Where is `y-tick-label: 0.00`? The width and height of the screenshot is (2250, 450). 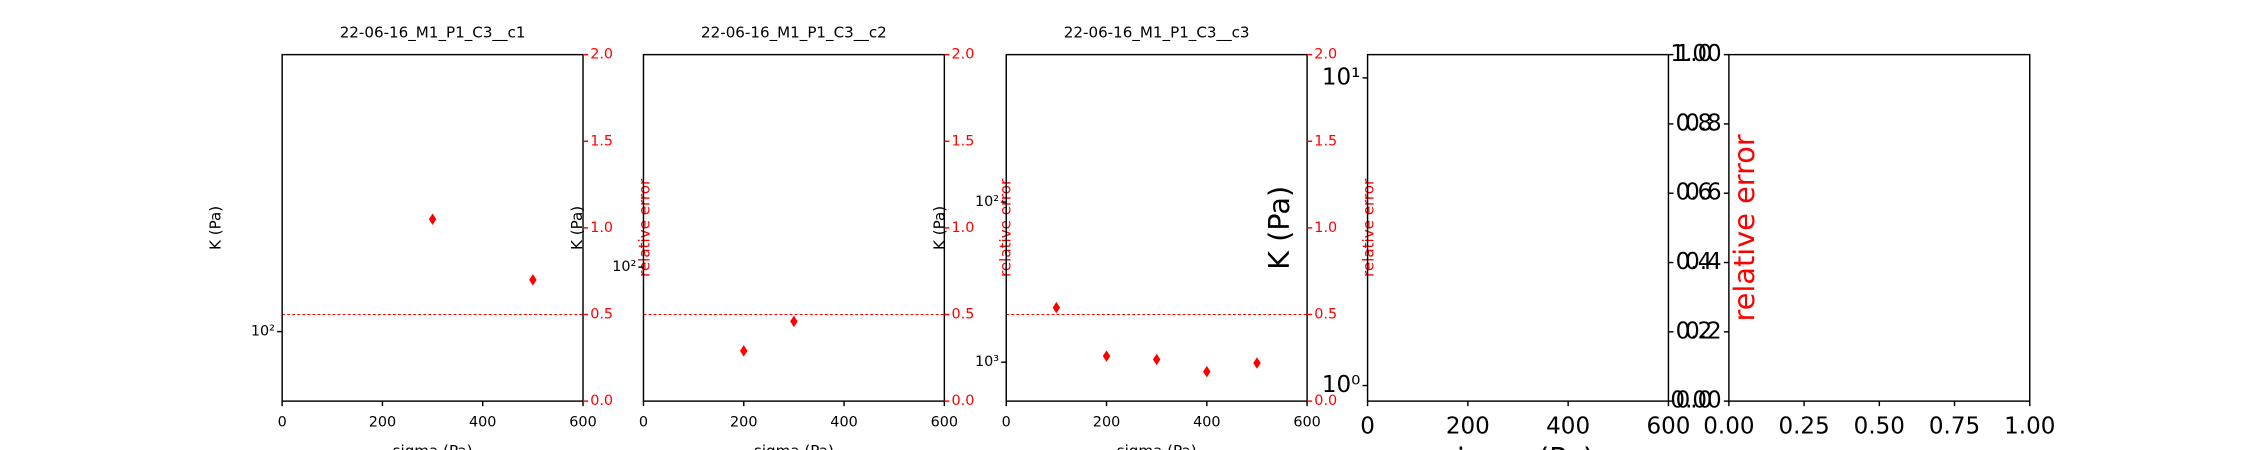 y-tick-label: 0.00 is located at coordinates (1695, 401).